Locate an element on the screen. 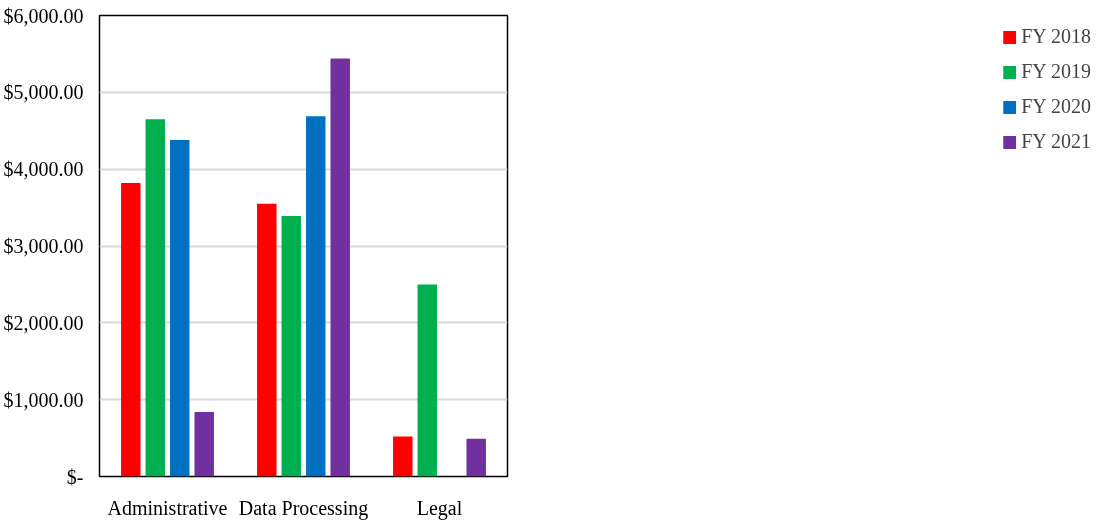  y-tick-label: $3,000.00 is located at coordinates (43, 246).